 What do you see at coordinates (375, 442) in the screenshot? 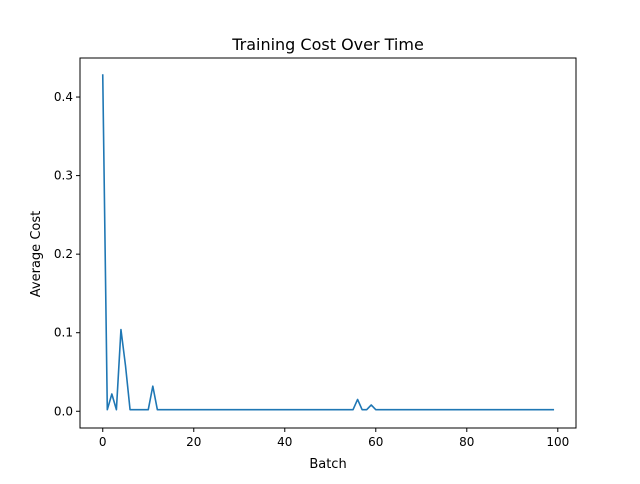
I see `x-tick-label: 60` at bounding box center [375, 442].